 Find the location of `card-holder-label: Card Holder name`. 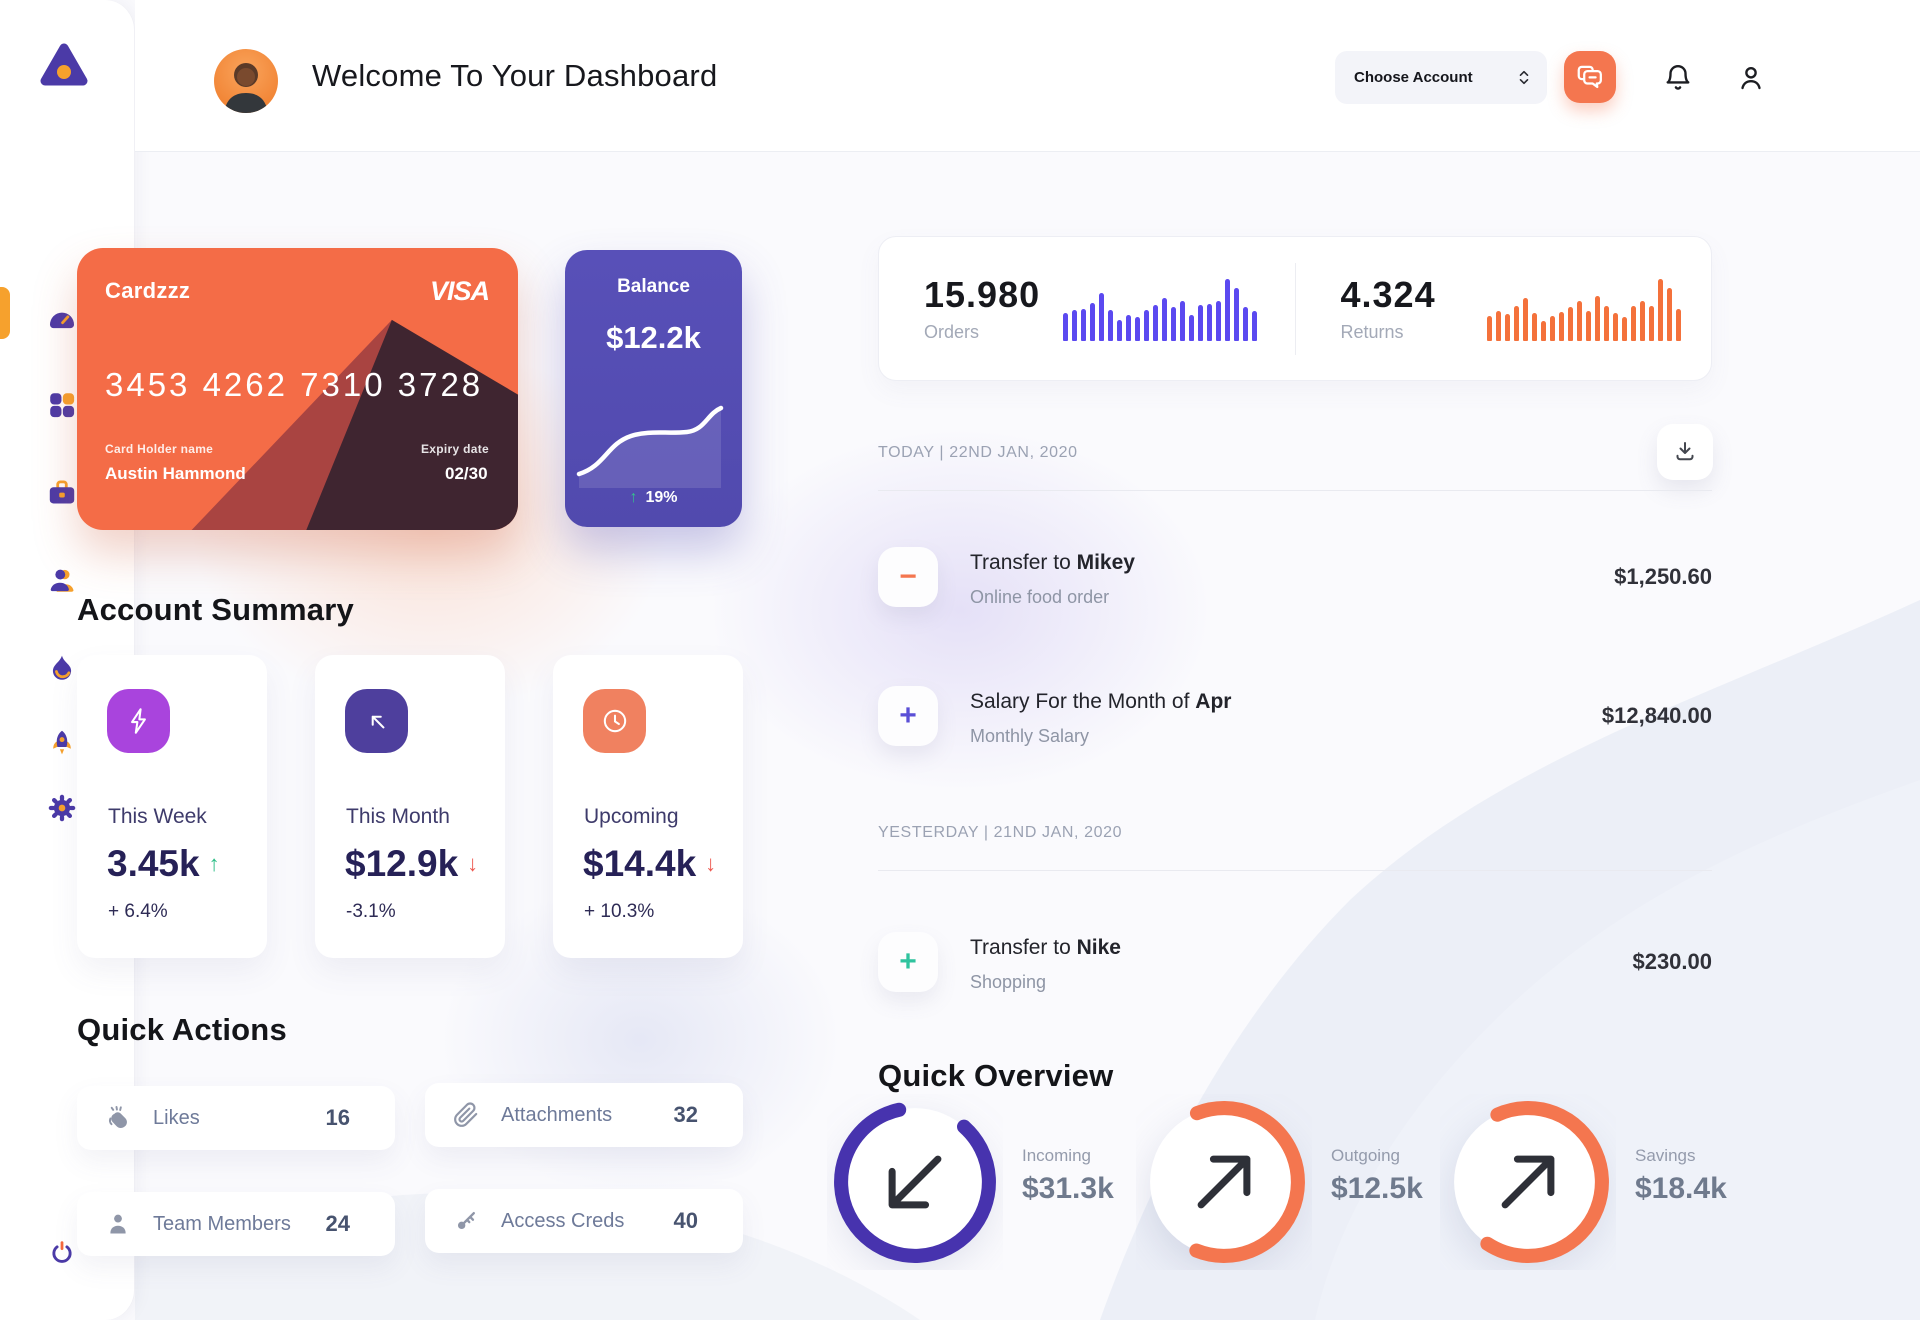

card-holder-label: Card Holder name is located at coordinates (159, 449).